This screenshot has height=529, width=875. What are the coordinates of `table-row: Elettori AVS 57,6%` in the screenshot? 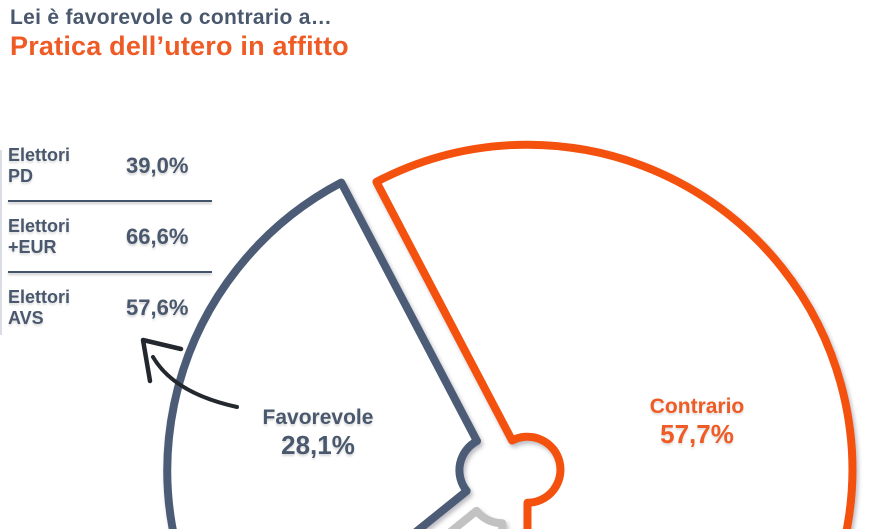 It's located at (110, 307).